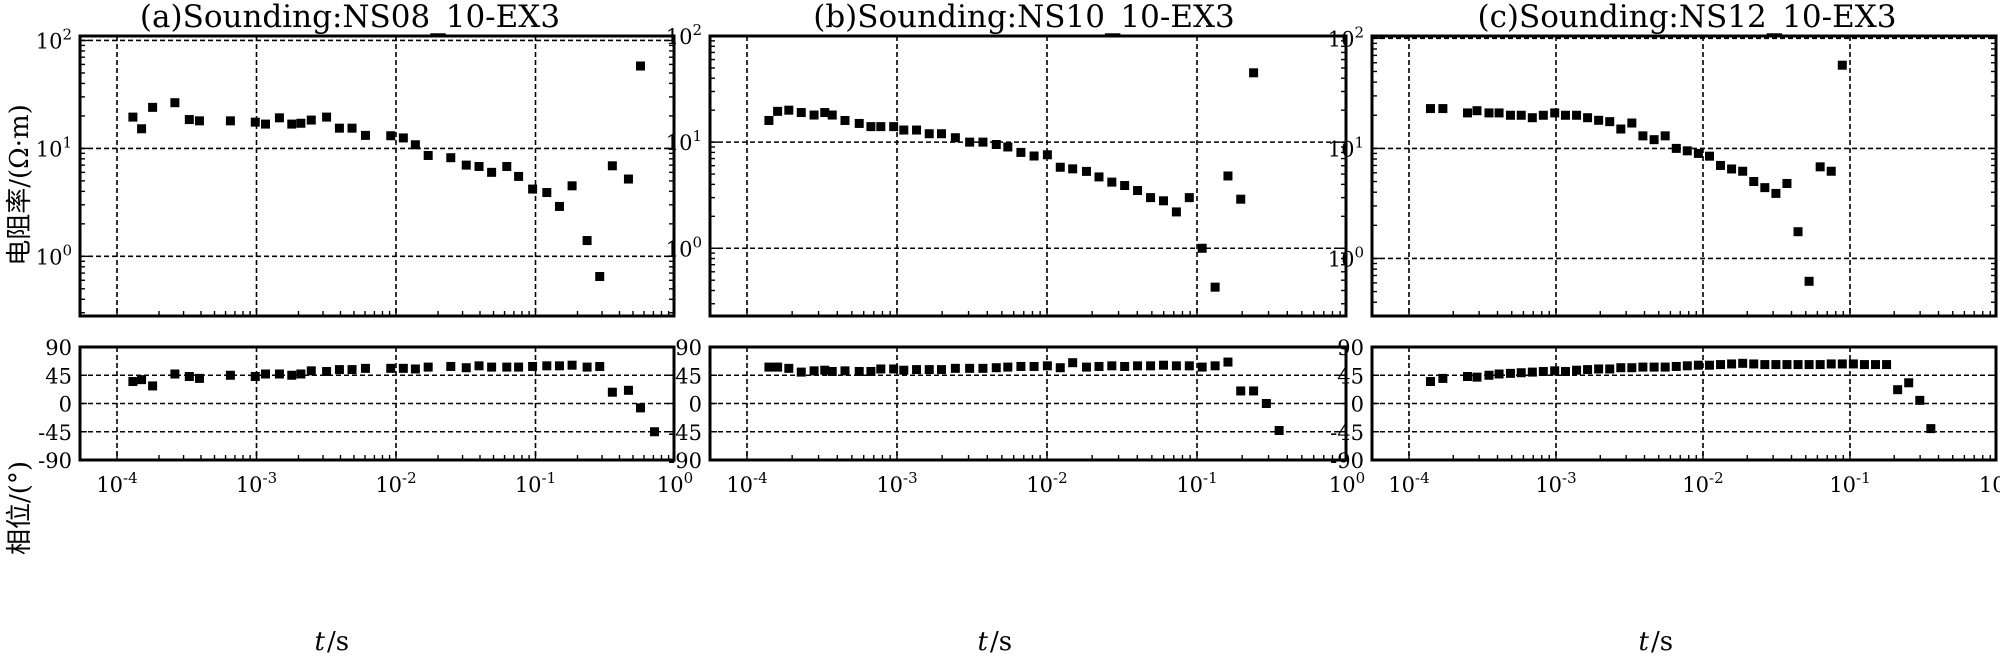  I want to click on y-tick-label: 90, so click(1350, 348).